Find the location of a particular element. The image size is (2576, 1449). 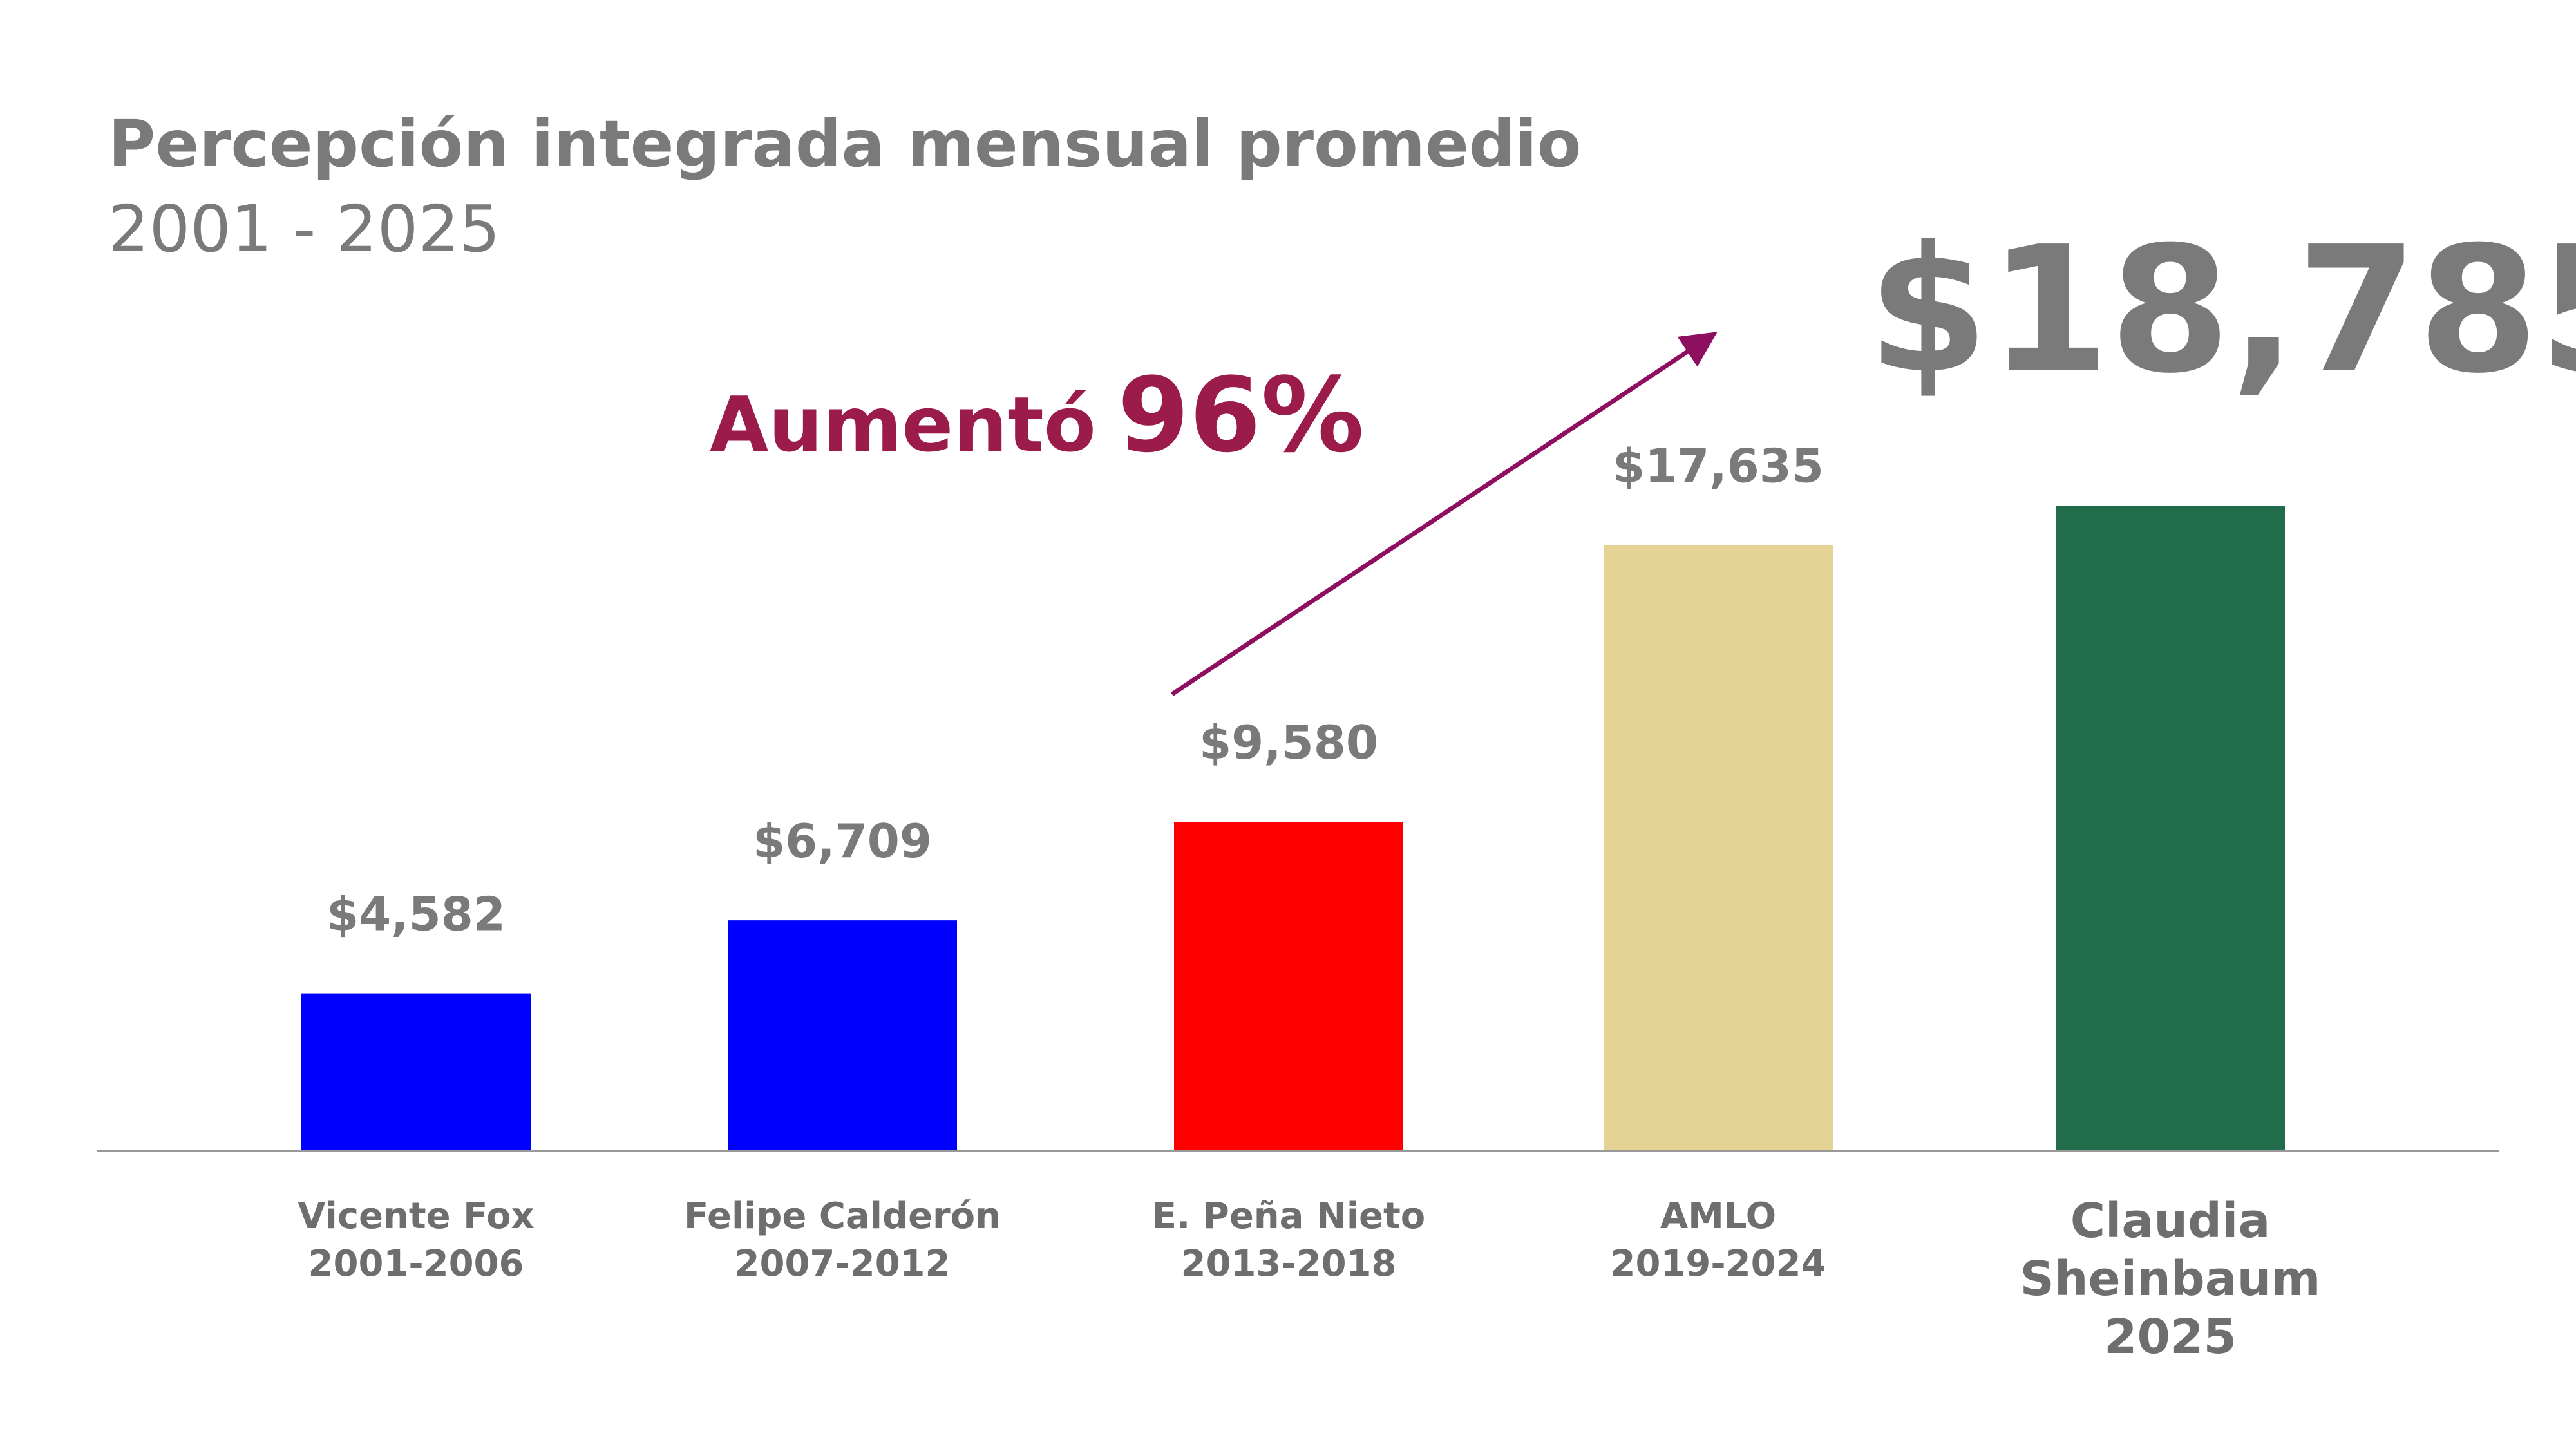

increase-annotation: Aumentó 96% is located at coordinates (1214, 514).